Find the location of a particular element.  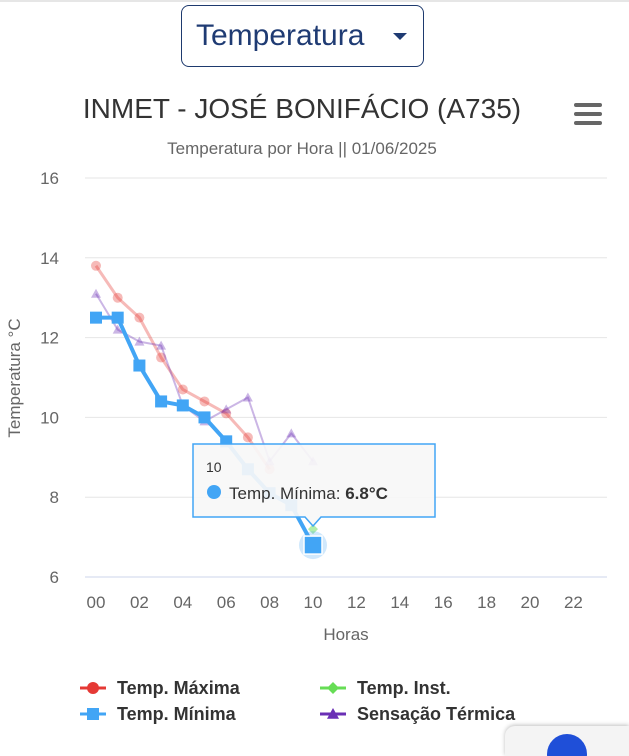

legend-label: Temp. Inst. is located at coordinates (404, 688).